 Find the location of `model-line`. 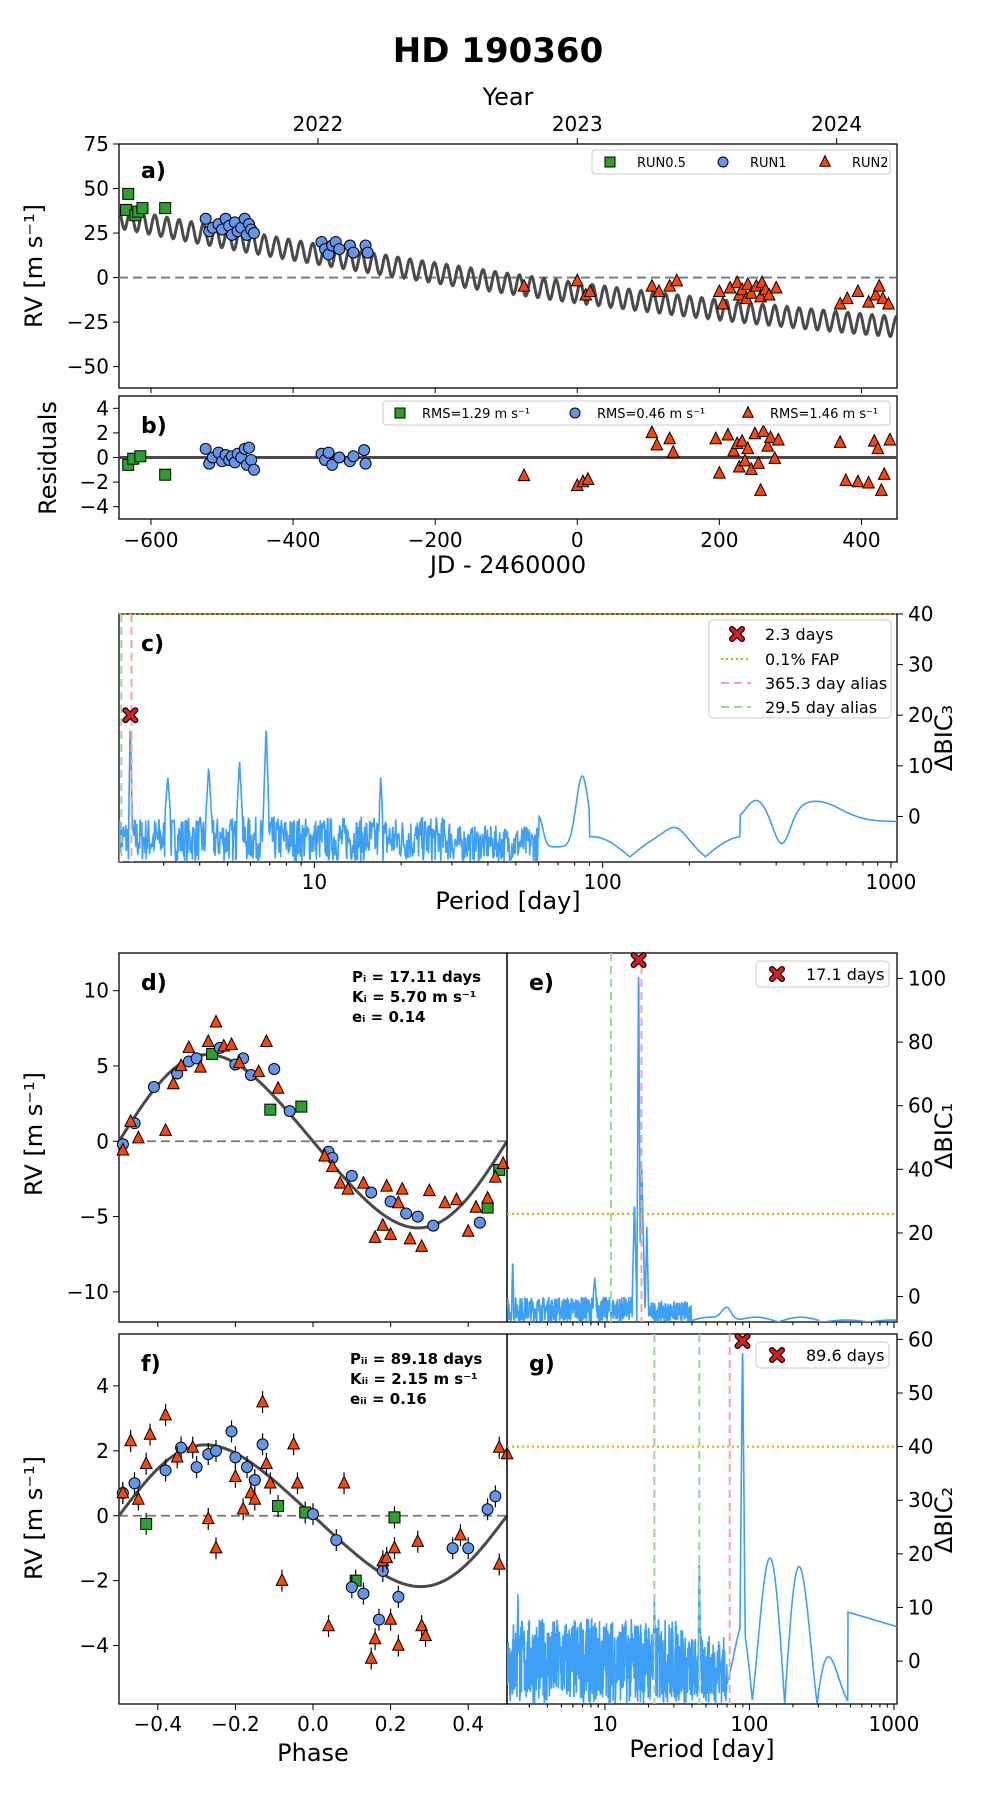

model-line is located at coordinates (508, 273).